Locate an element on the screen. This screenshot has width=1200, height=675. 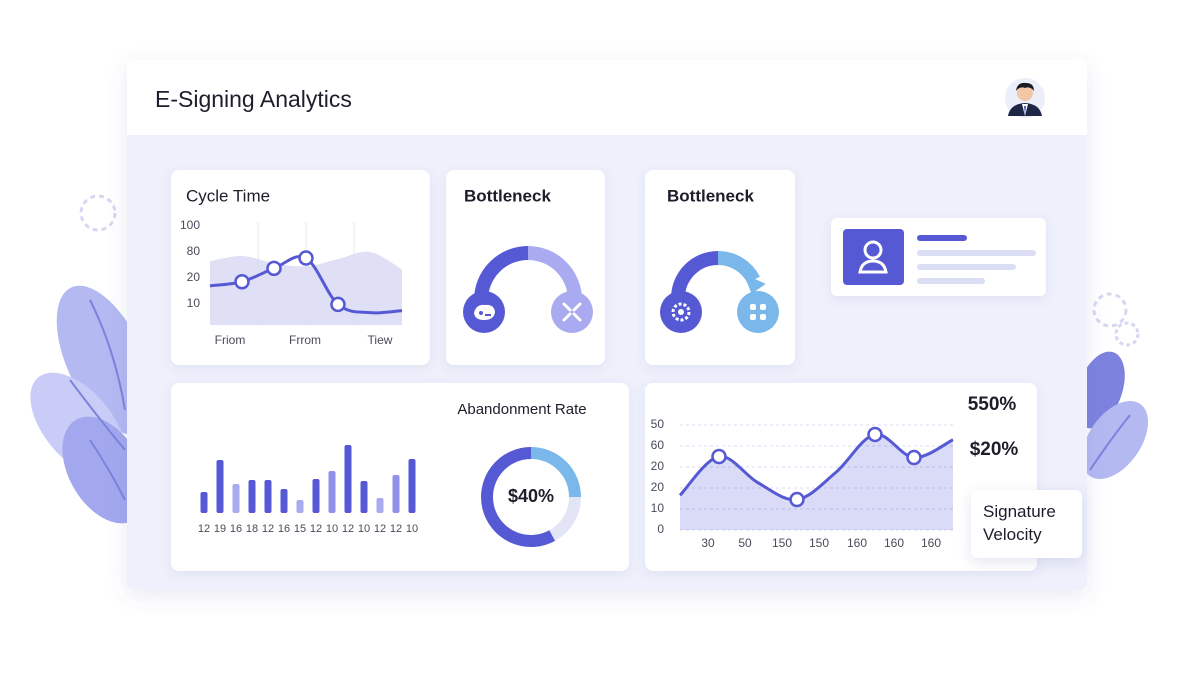
page-title: E-Signing Analytics is located at coordinates (253, 99).